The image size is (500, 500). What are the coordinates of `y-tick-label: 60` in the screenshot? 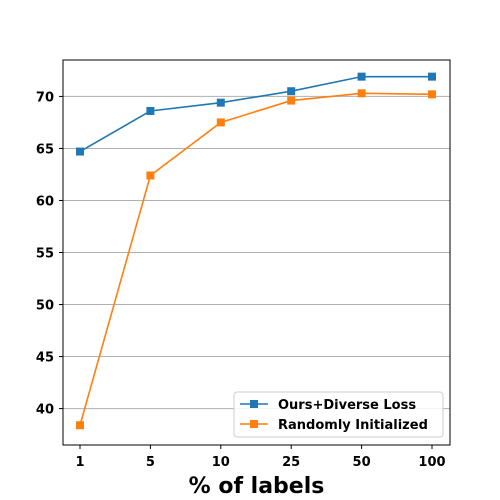 It's located at (45, 201).